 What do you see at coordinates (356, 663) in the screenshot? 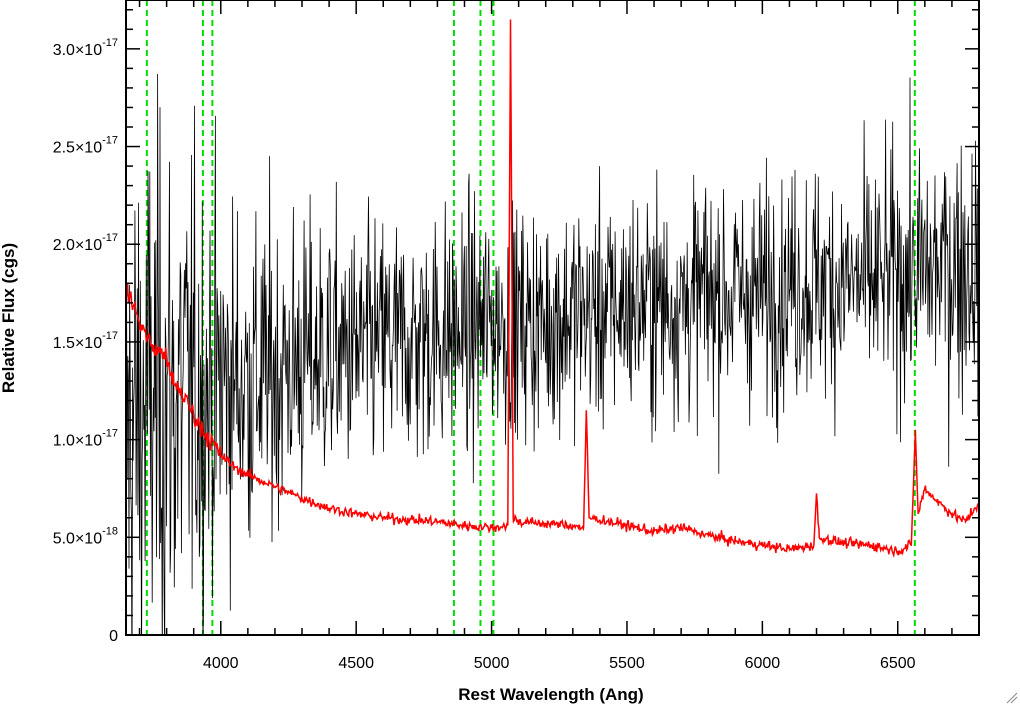
I see `x-tick-label: 4500` at bounding box center [356, 663].